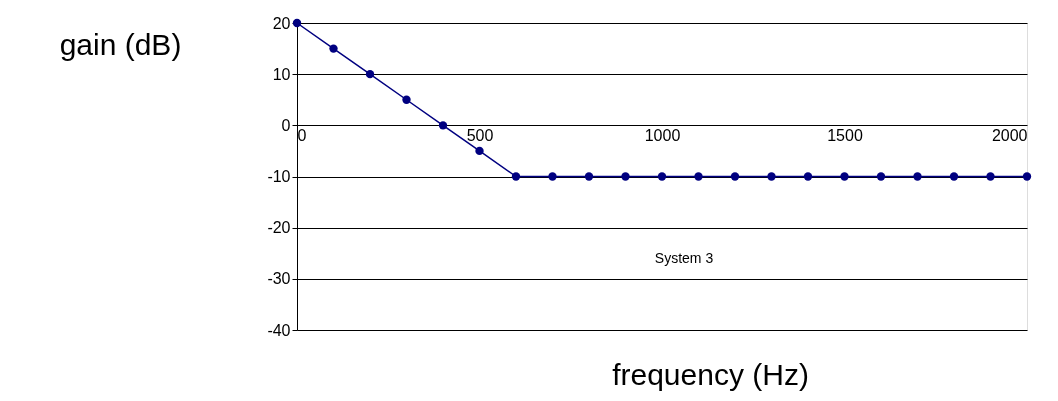 The height and width of the screenshot is (401, 1058). I want to click on x-tick-label: 500, so click(480, 135).